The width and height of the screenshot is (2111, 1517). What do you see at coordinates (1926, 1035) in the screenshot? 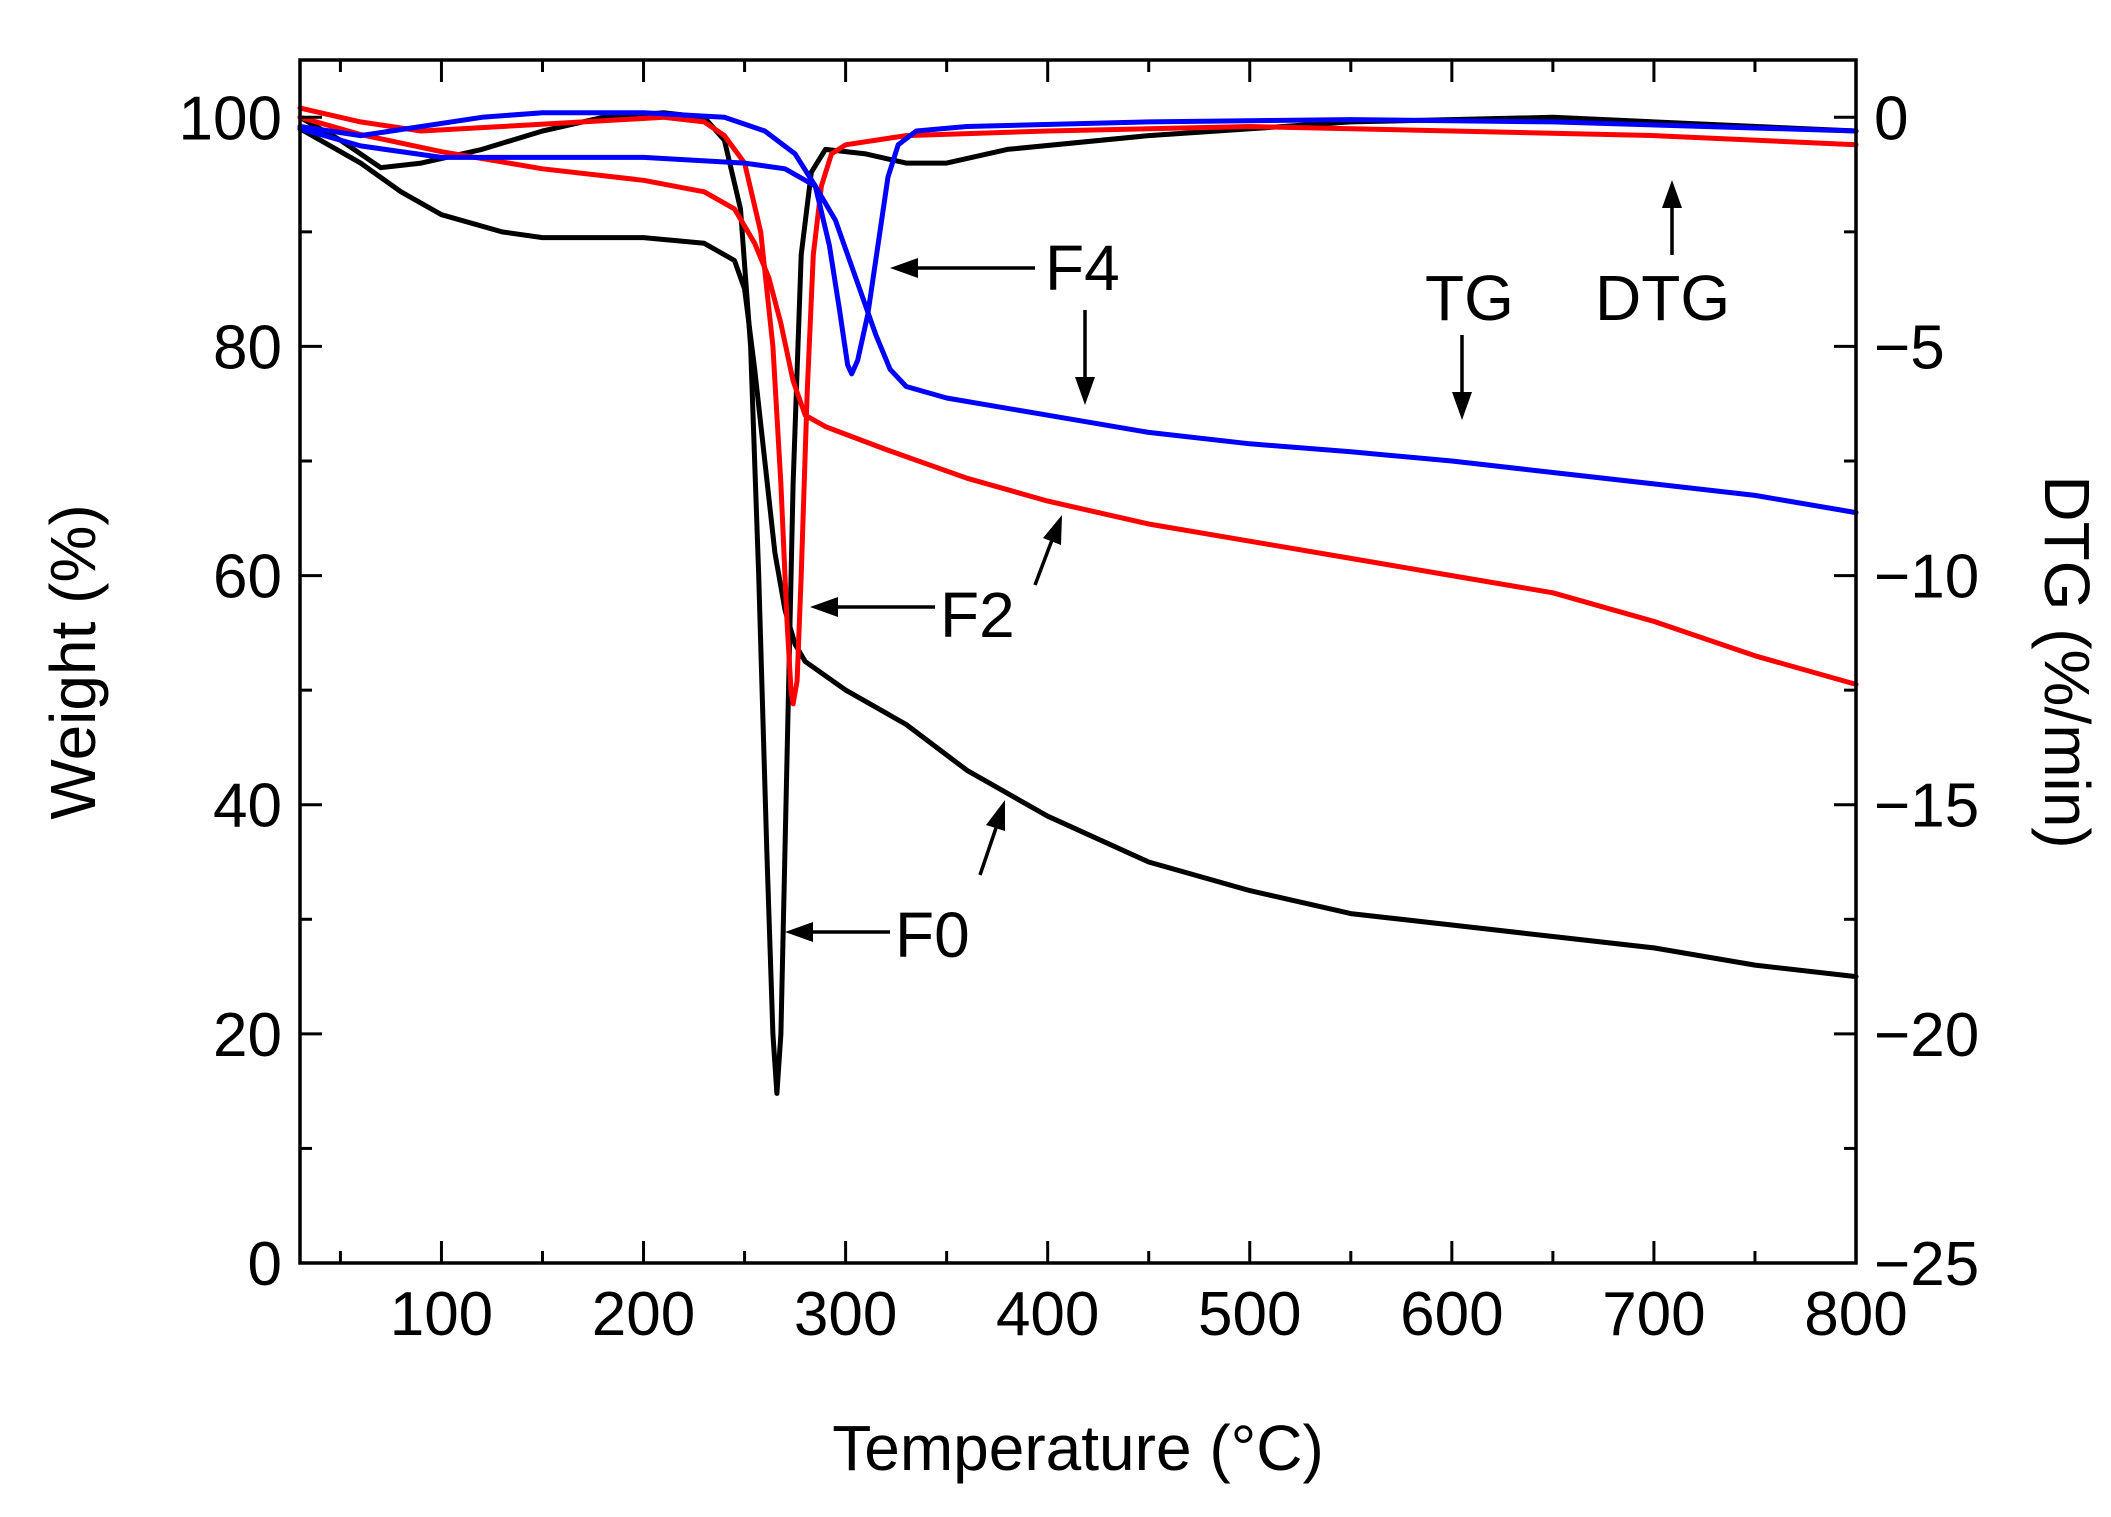
I see `y-right-tick-label: −20` at bounding box center [1926, 1035].